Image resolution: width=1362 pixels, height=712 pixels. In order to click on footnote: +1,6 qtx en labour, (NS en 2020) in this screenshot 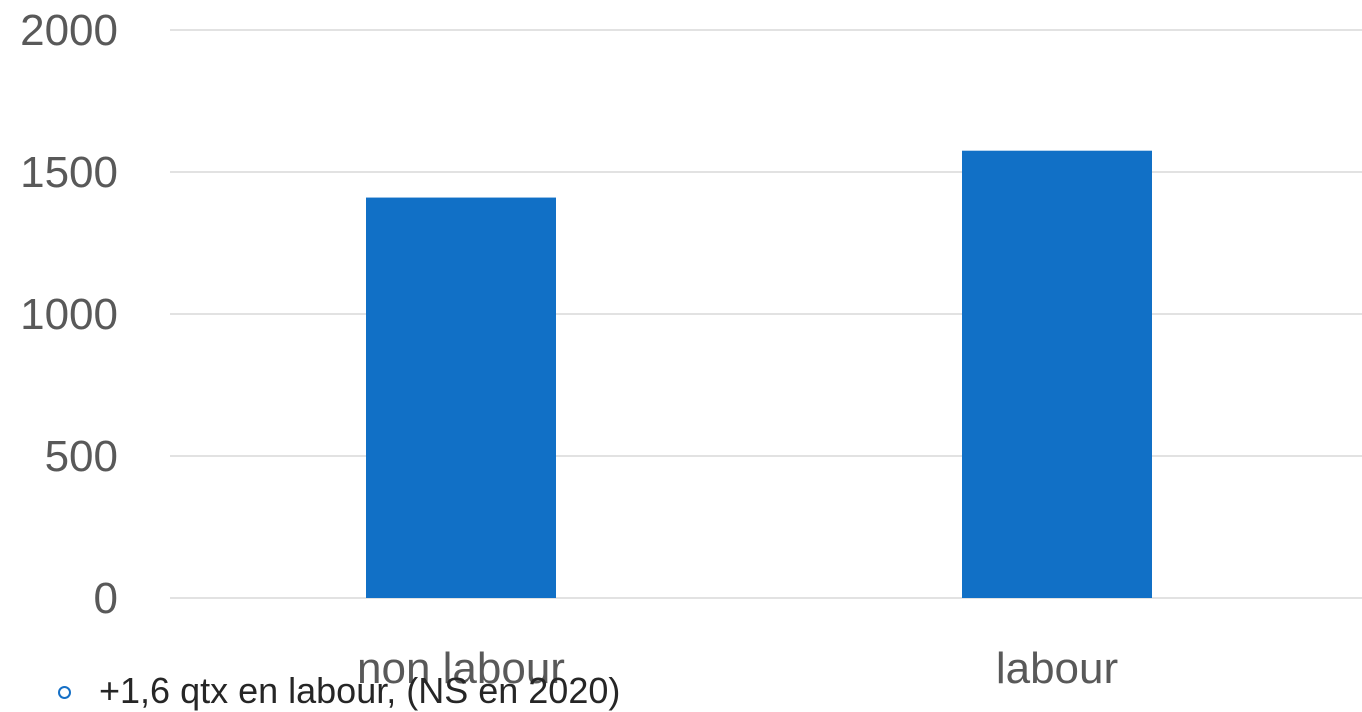, I will do `click(339, 691)`.